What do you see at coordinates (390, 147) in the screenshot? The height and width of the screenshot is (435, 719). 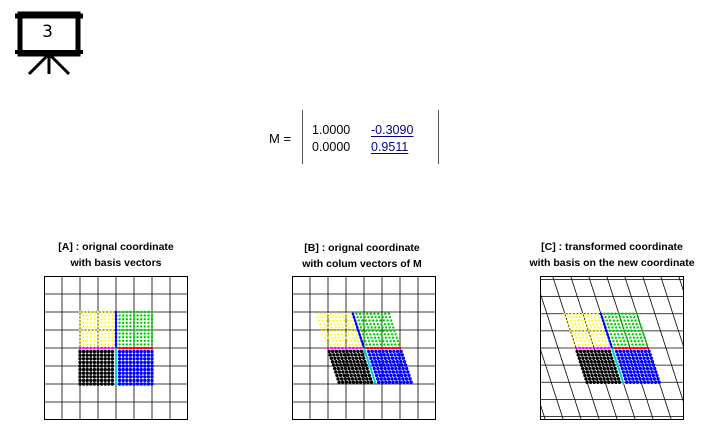 I see `matrix-cell-r2c2: 0.9511` at bounding box center [390, 147].